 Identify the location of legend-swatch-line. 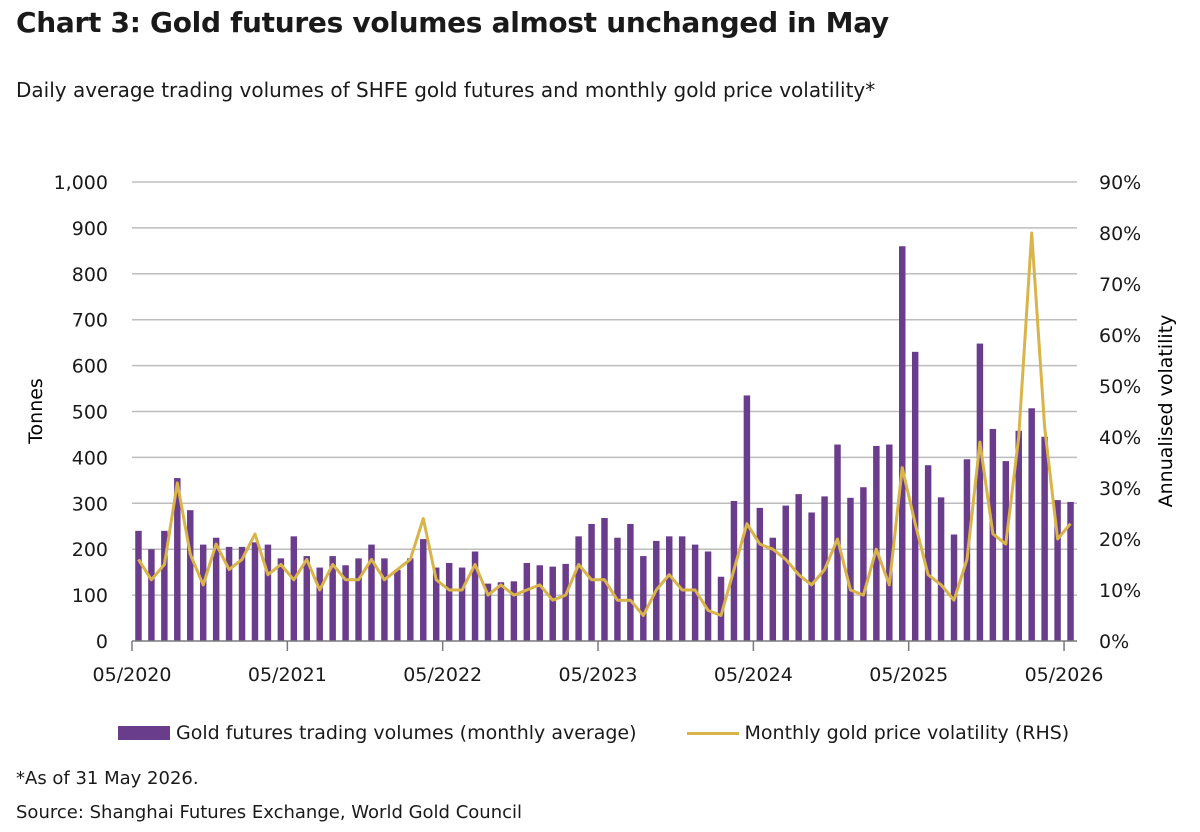
(712, 733).